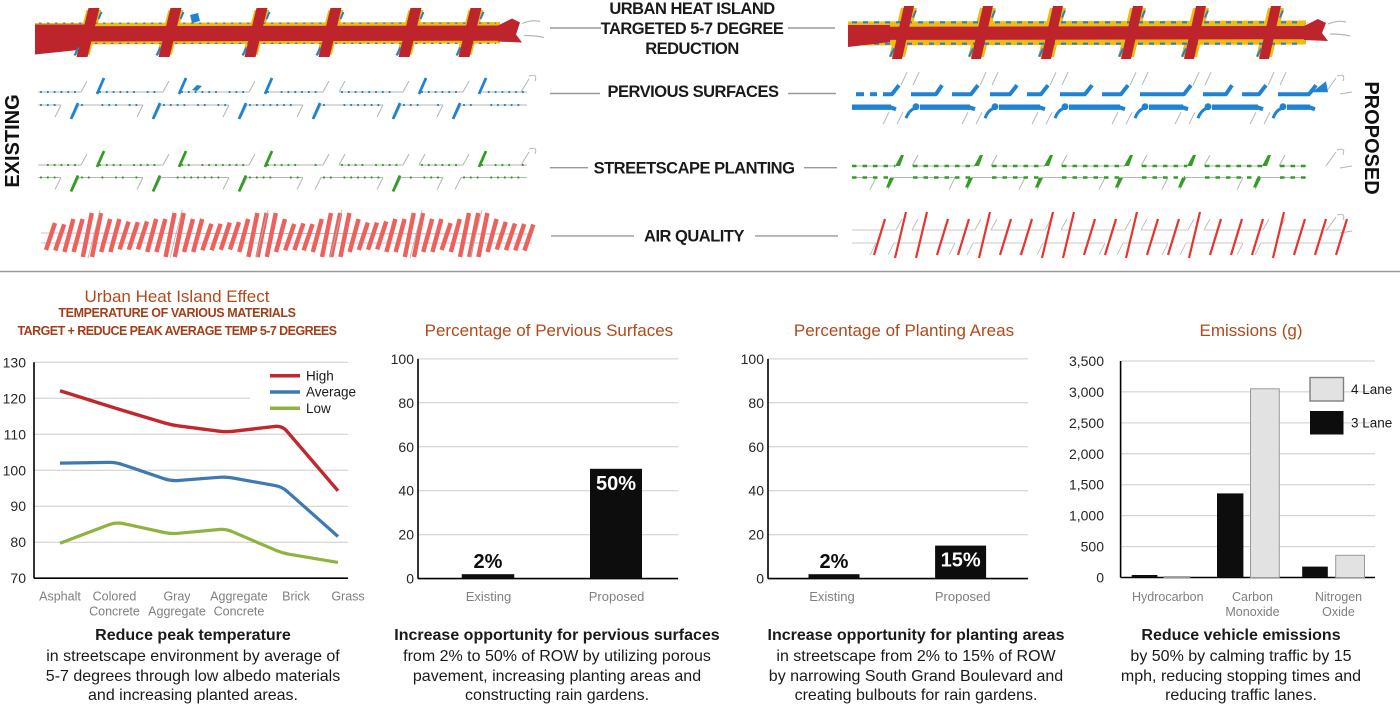 The image size is (1400, 710). What do you see at coordinates (18, 506) in the screenshot?
I see `svg-text: 90` at bounding box center [18, 506].